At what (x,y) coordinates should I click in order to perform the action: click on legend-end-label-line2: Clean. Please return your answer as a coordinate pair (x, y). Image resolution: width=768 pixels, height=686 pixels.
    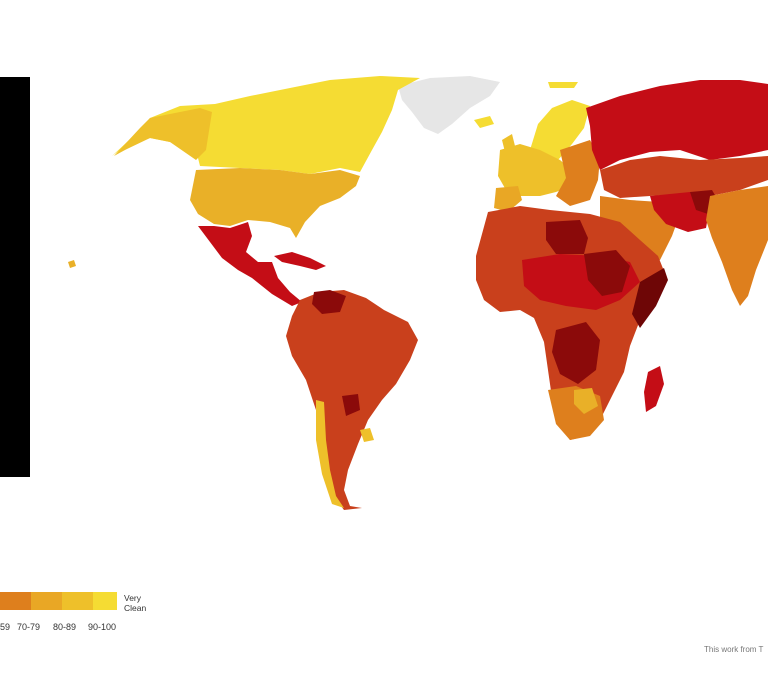
    Looking at the image, I should click on (135, 608).